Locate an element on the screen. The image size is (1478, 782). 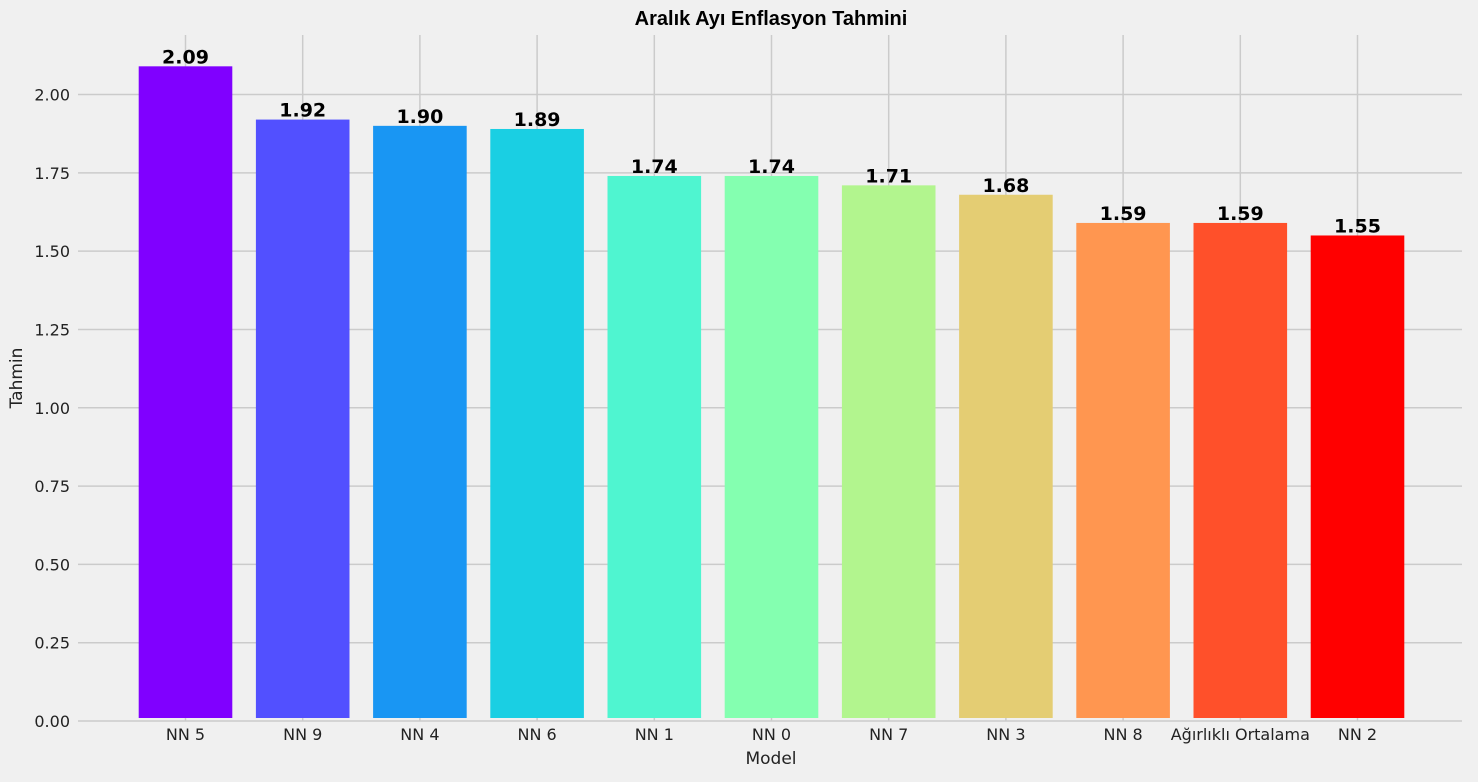
x-tick-label: NN 7 is located at coordinates (888, 734).